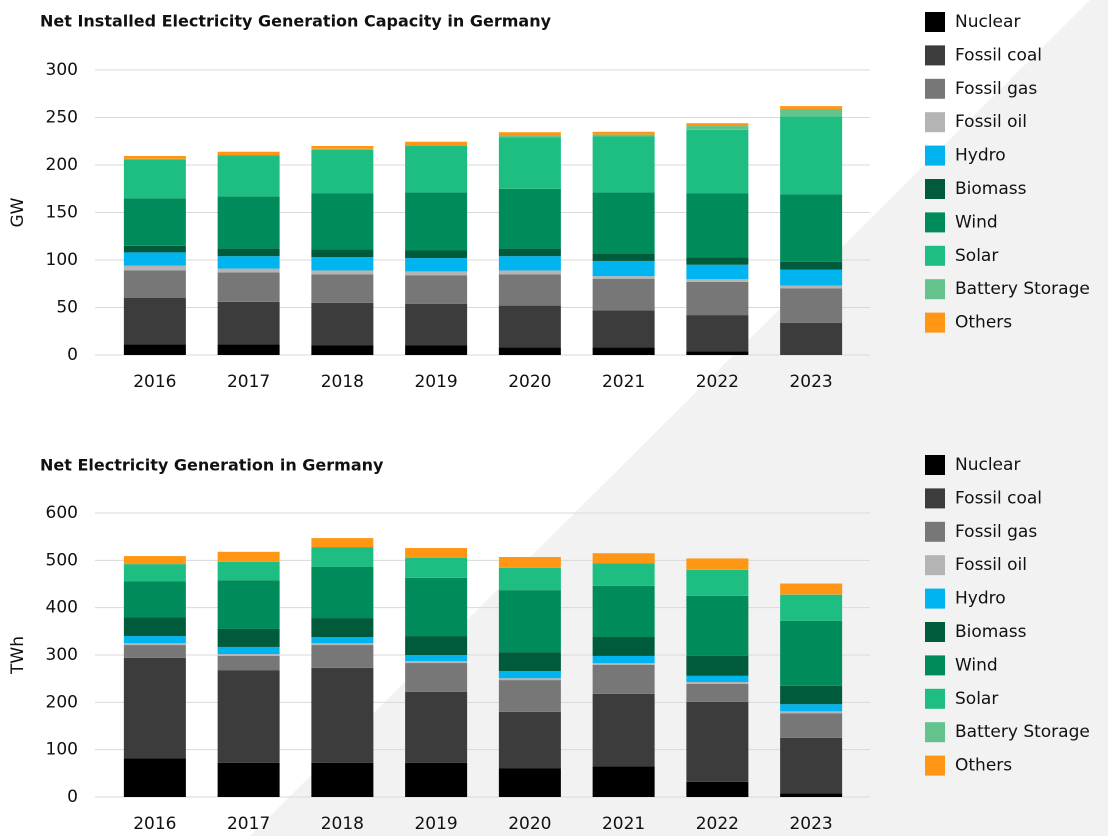 The image size is (1108, 836). I want to click on y-tick-label: 300, so click(62, 70).